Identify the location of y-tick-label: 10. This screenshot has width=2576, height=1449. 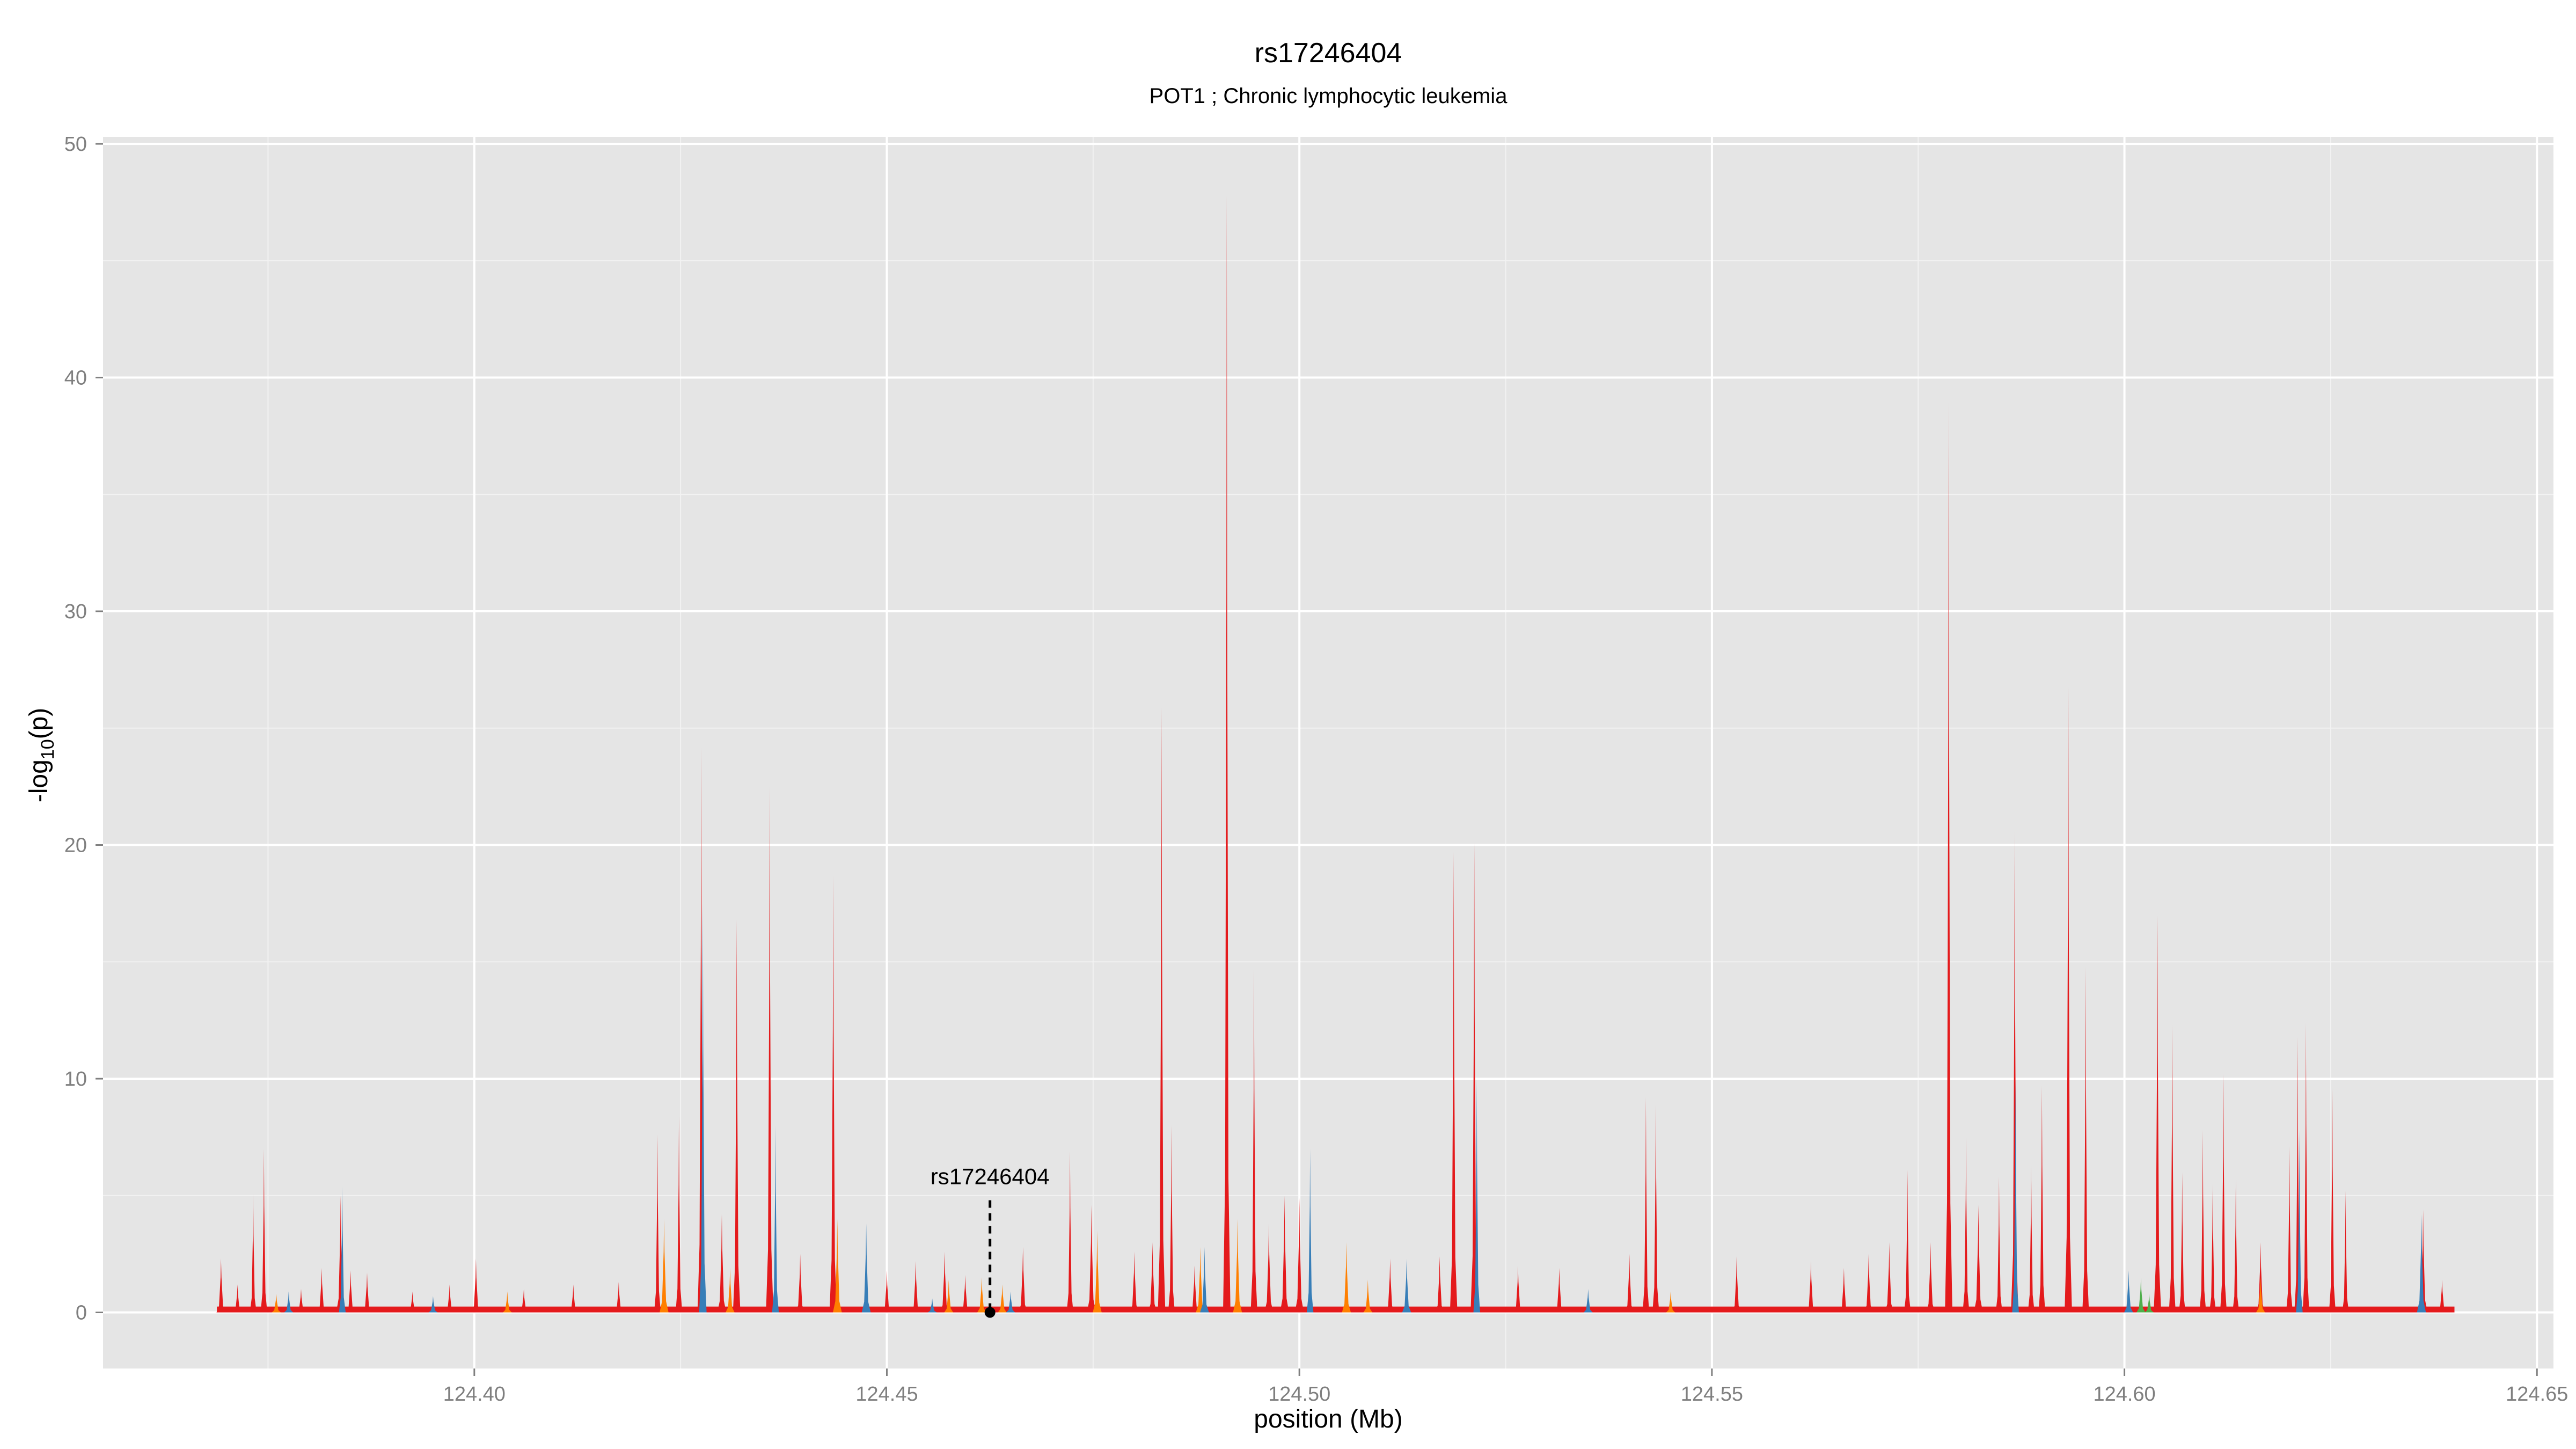
(75, 1079).